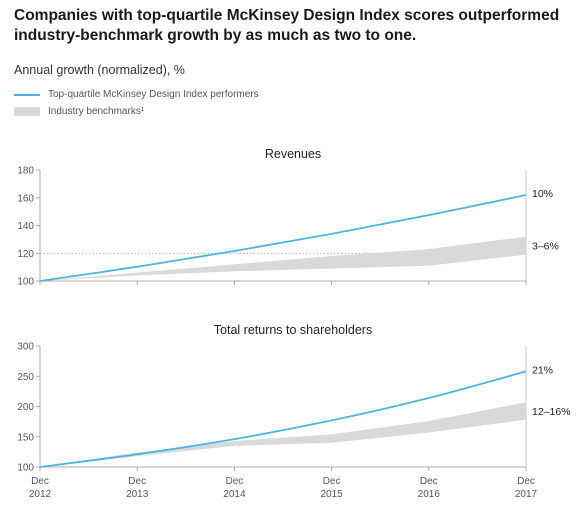 The height and width of the screenshot is (519, 583). What do you see at coordinates (25, 347) in the screenshot?
I see `y-tick-label-1-4: 300` at bounding box center [25, 347].